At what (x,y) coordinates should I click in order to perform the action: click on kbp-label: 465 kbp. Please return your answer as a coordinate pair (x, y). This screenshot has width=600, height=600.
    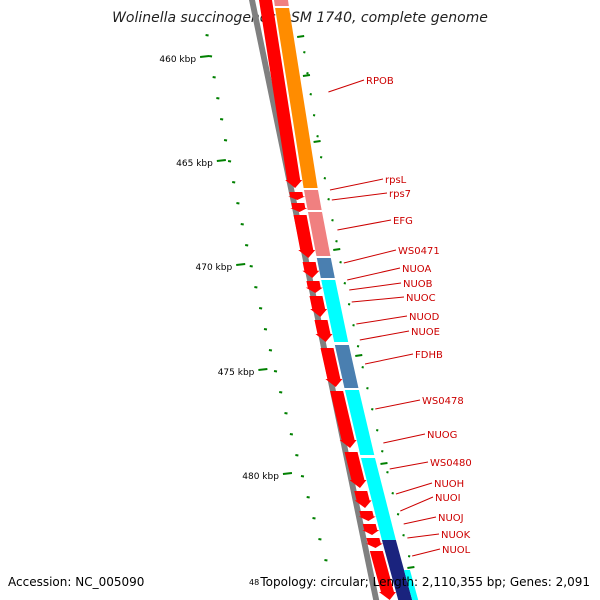
    Looking at the image, I should click on (194, 164).